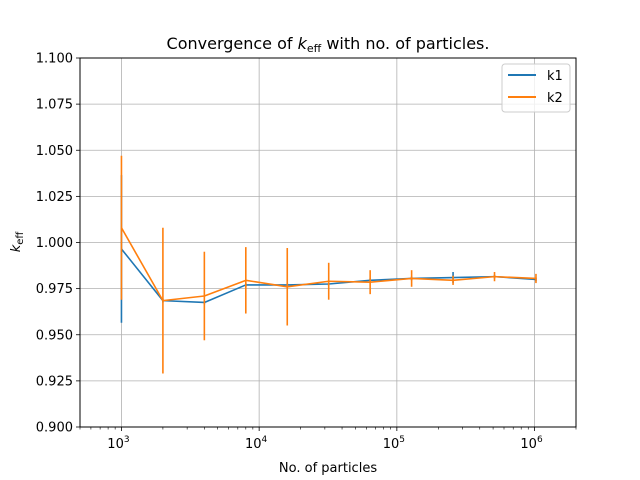 Image resolution: width=640 pixels, height=480 pixels. What do you see at coordinates (54, 381) in the screenshot?
I see `y-tick-label: 0.925` at bounding box center [54, 381].